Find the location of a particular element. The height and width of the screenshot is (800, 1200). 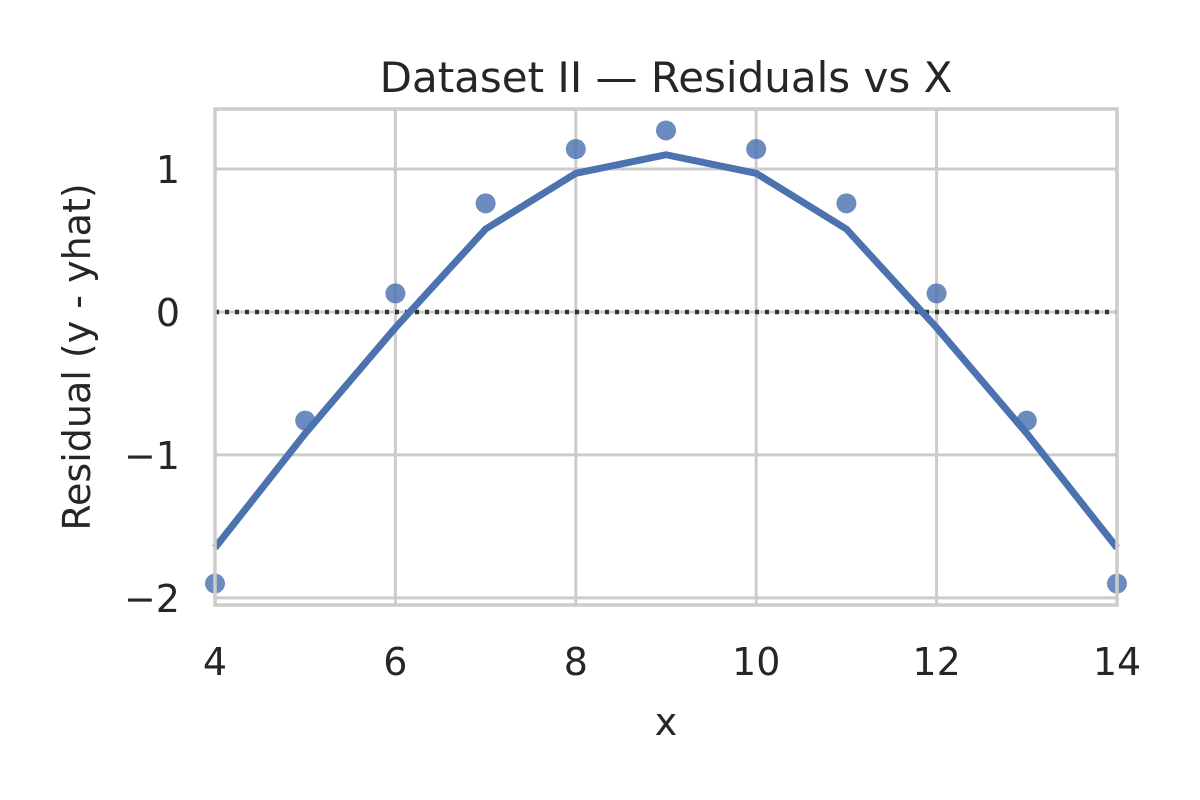

y-axis-label: Residual (y - yhat) is located at coordinates (77, 356).